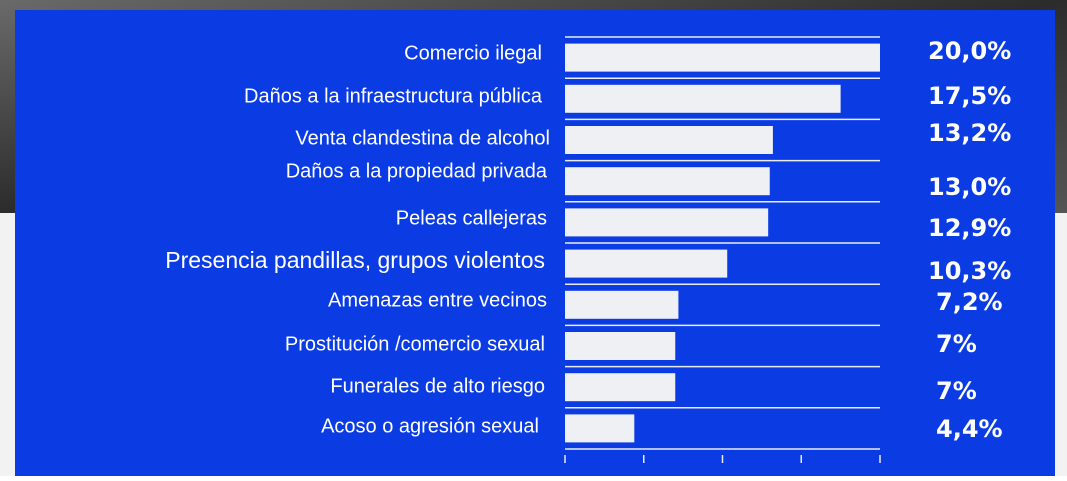 This screenshot has height=481, width=1067. Describe the element at coordinates (393, 96) in the screenshot. I see `category-label: Daños a la infraestructura pública` at that location.